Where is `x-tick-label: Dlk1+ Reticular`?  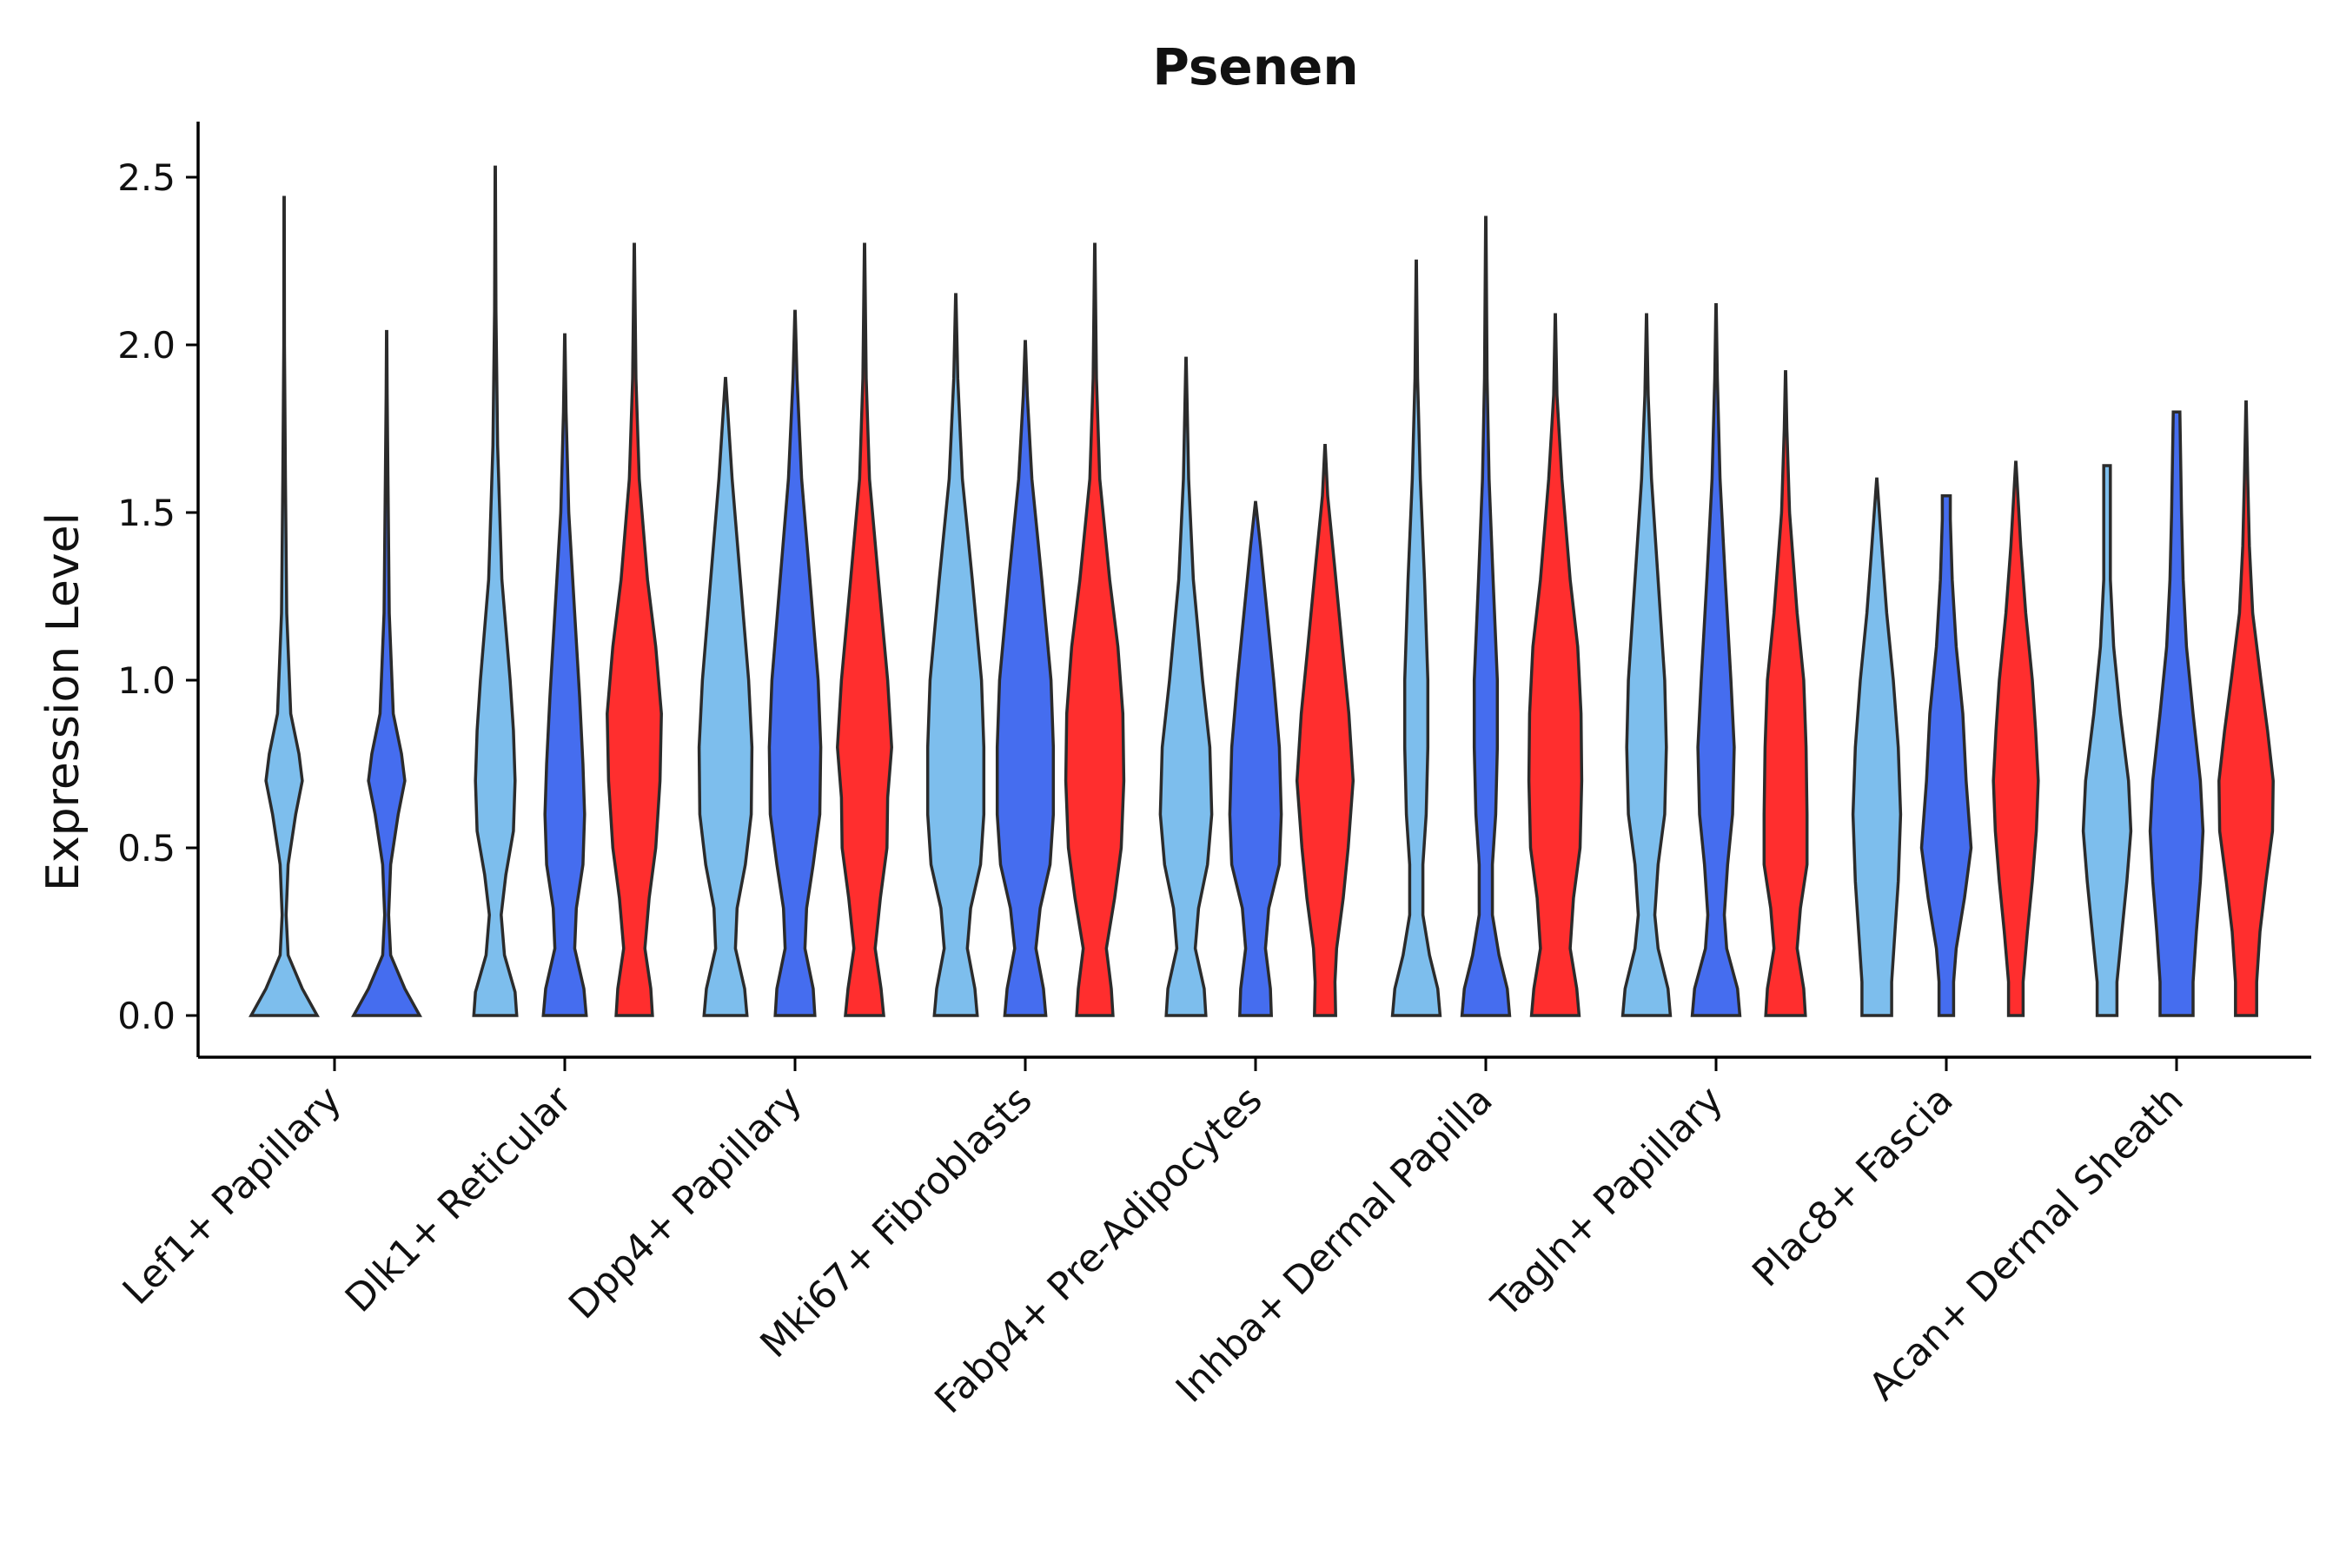 x-tick-label: Dlk1+ Reticular is located at coordinates (459, 1199).